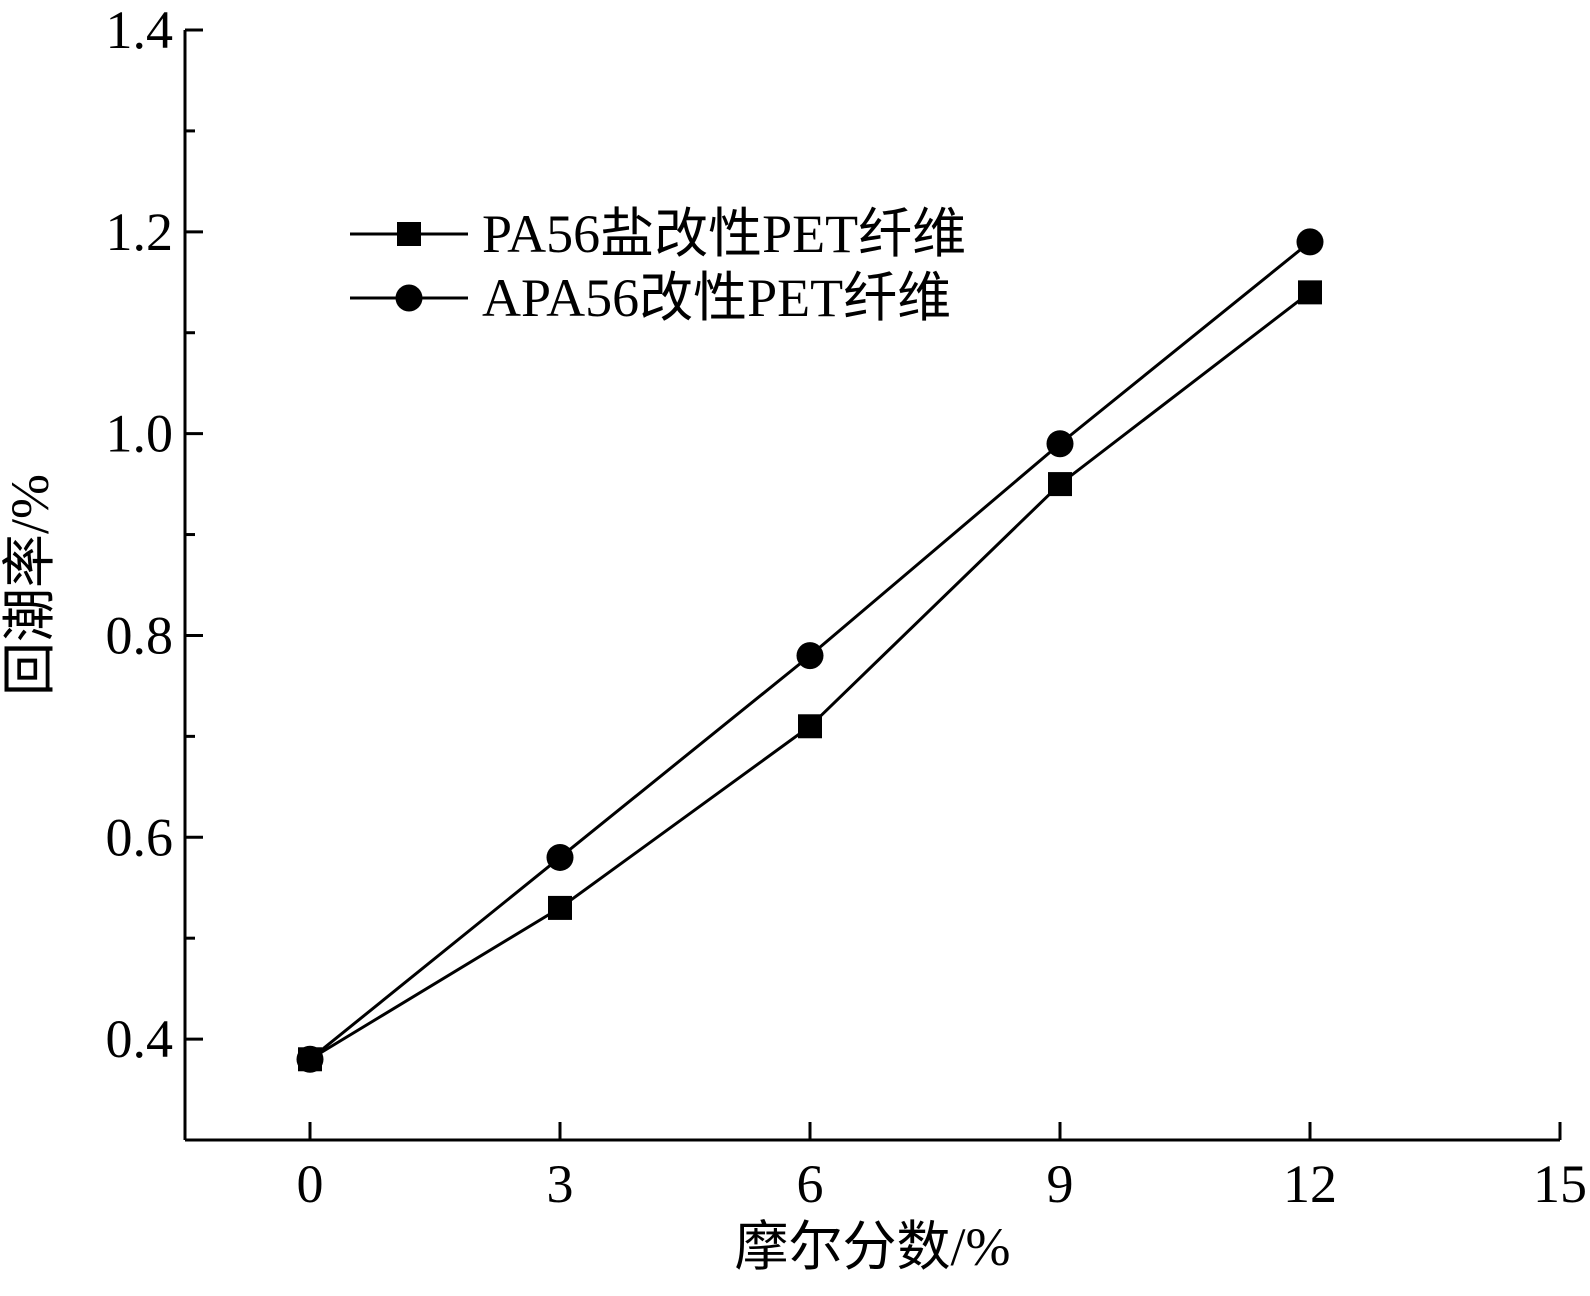 The width and height of the screenshot is (1590, 1296). I want to click on x-tick-label: 12, so click(1310, 1184).